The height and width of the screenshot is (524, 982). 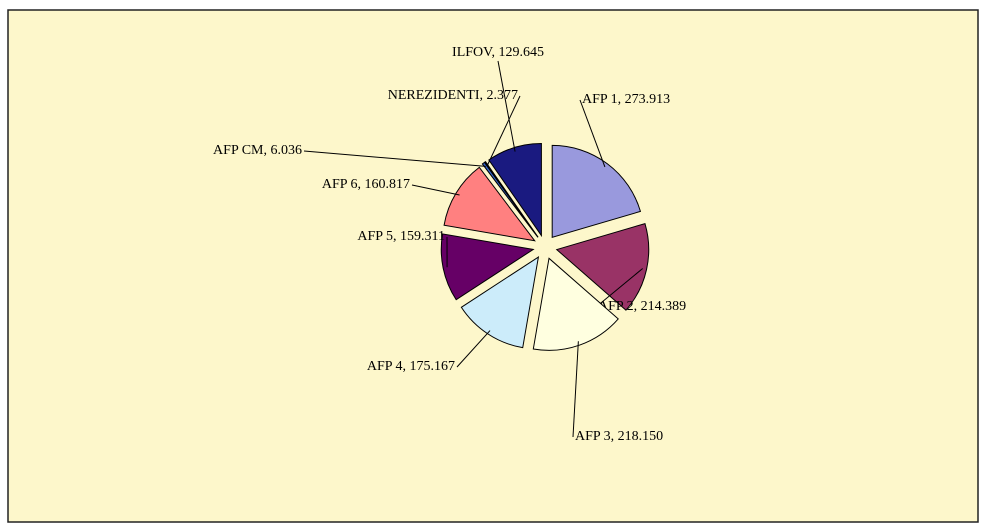 I want to click on data-label: AFP 3, 218.150, so click(x=619, y=436).